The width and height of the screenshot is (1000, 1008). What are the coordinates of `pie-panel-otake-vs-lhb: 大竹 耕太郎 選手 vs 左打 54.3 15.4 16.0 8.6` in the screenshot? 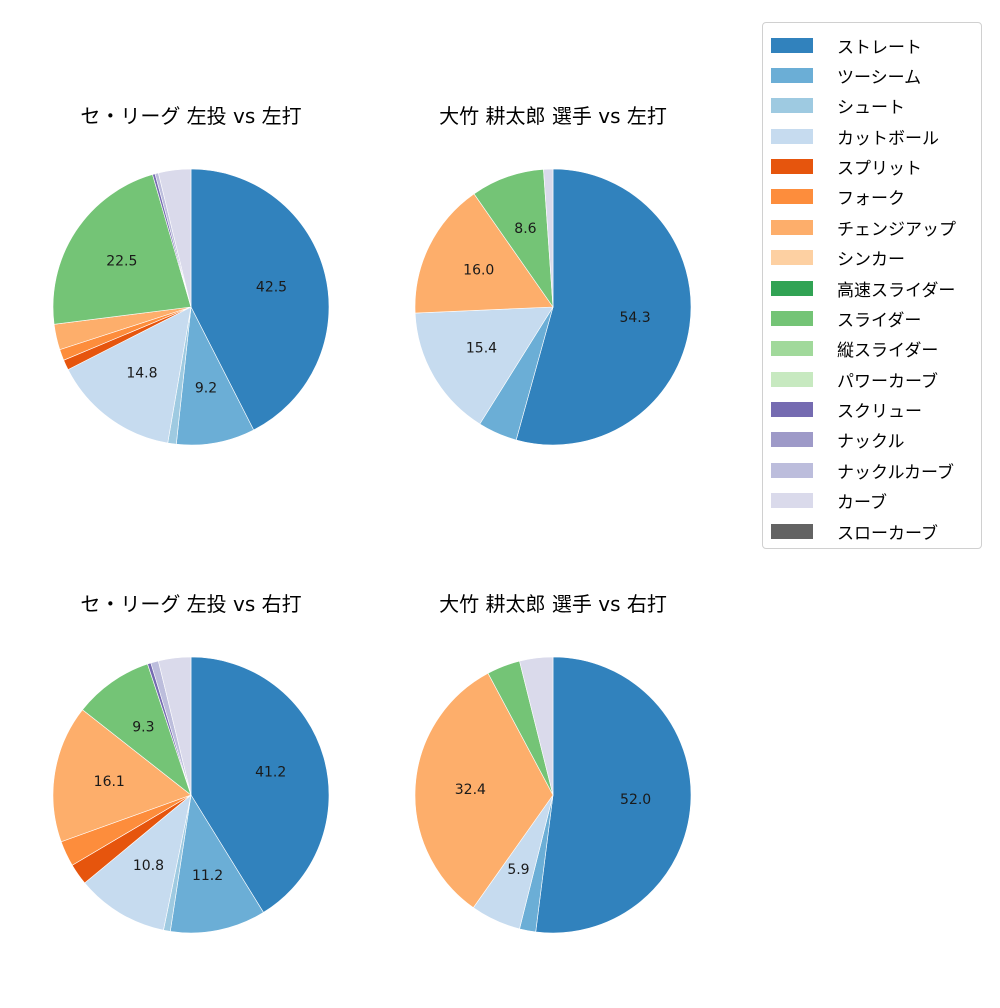 It's located at (553, 310).